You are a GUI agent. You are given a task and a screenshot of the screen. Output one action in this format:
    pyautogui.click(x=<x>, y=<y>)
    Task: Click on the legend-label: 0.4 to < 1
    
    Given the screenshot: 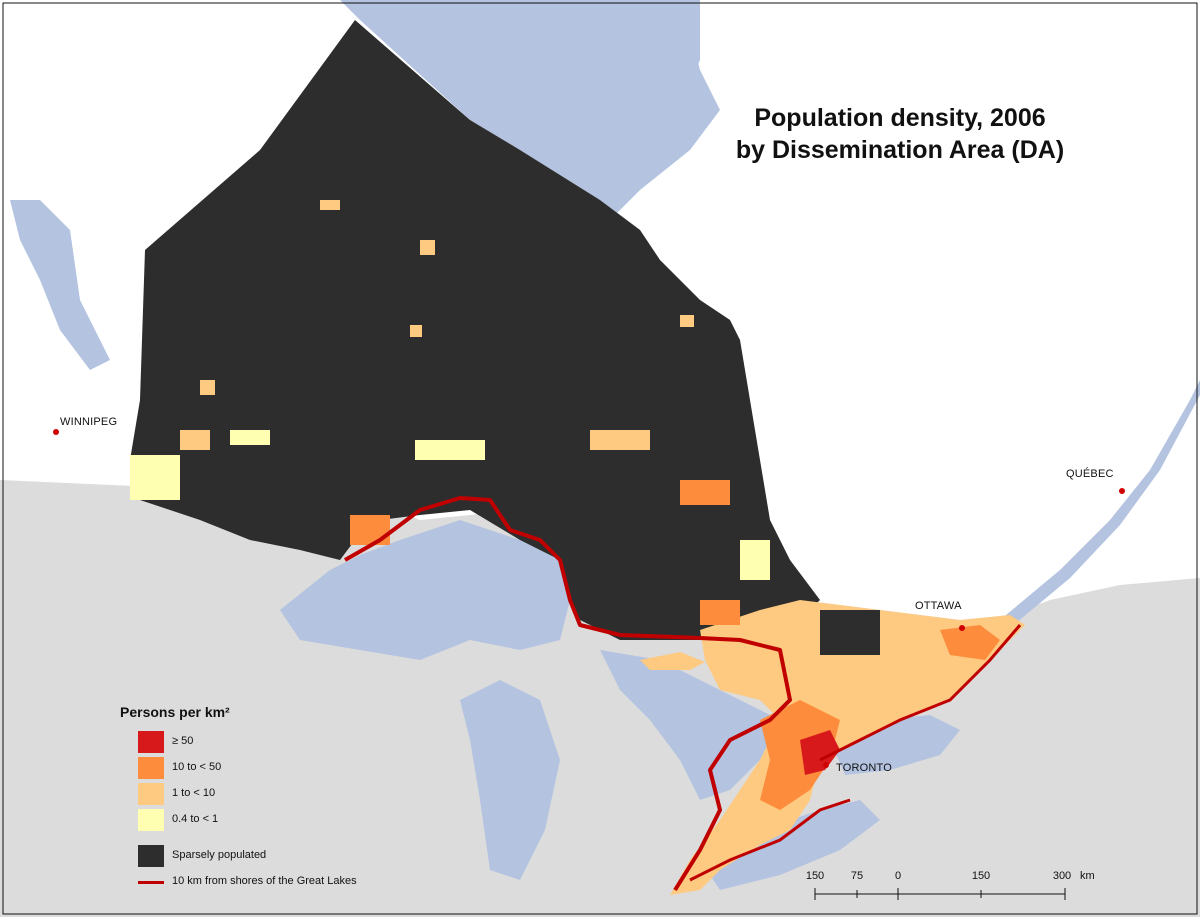 What is the action you would take?
    pyautogui.click(x=195, y=819)
    